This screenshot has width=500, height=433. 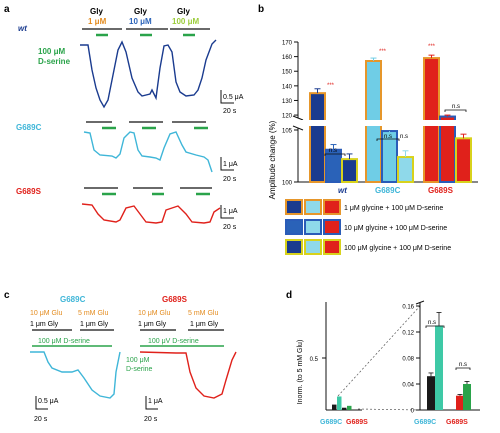 What do you see at coordinates (233, 97) in the screenshot?
I see `scale-wt-current: 0.5 μA` at bounding box center [233, 97].